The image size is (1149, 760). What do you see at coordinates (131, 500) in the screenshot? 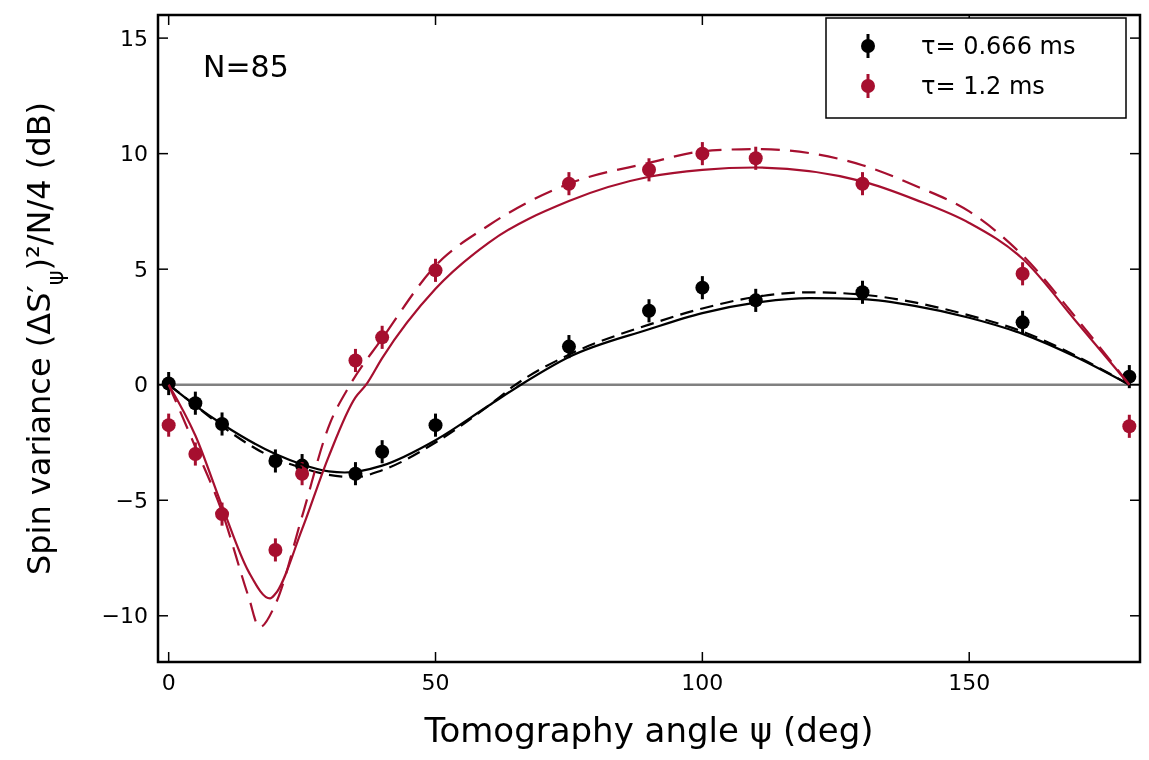
I see `y-tick-label: −5` at bounding box center [131, 500].